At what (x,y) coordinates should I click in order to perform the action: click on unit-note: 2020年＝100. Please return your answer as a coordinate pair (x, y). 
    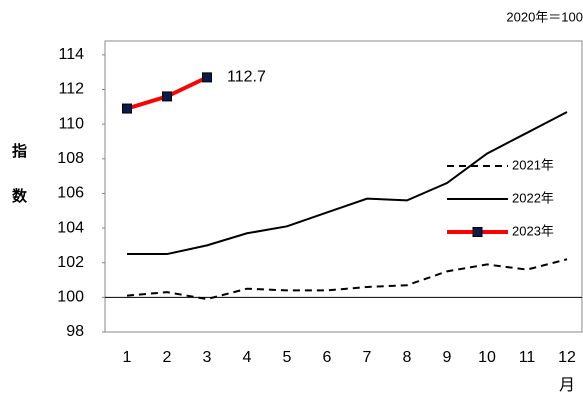
    Looking at the image, I should click on (544, 16).